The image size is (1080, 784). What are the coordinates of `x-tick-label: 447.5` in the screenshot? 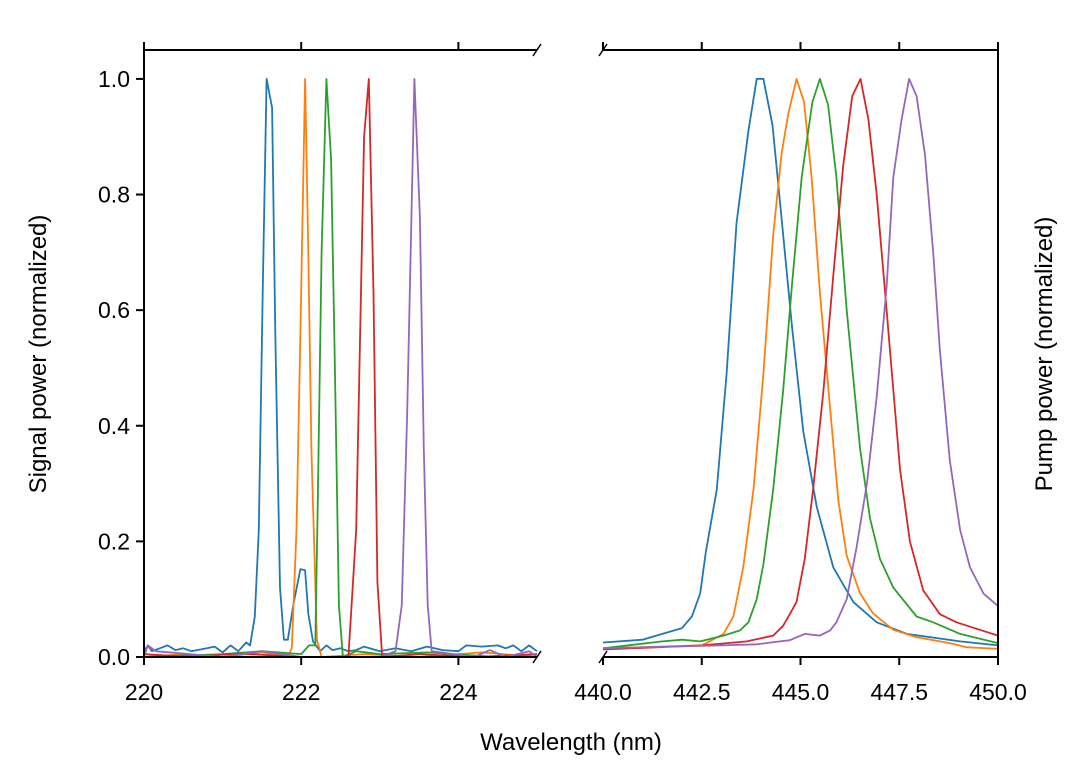 It's located at (899, 692).